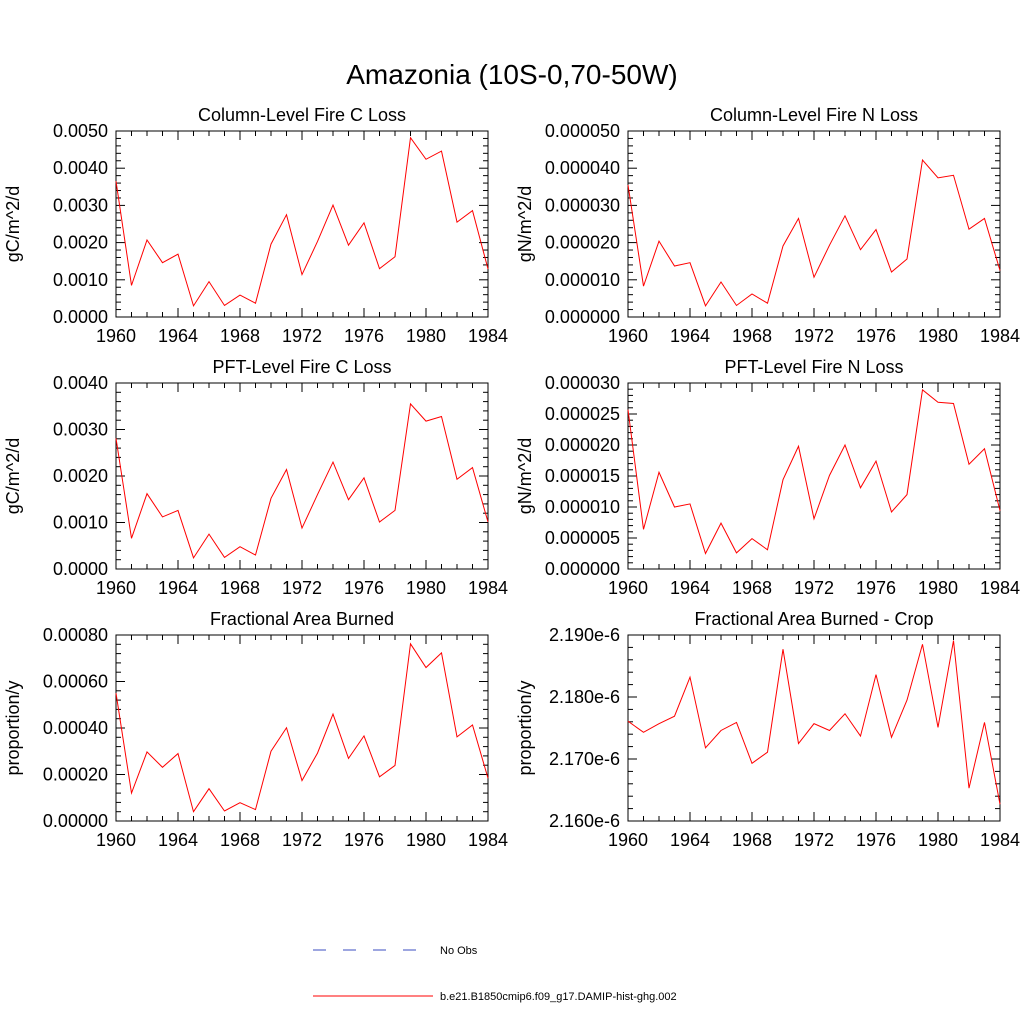 Image resolution: width=1024 pixels, height=1024 pixels. I want to click on y-tick-label: 0.000040, so click(582, 168).